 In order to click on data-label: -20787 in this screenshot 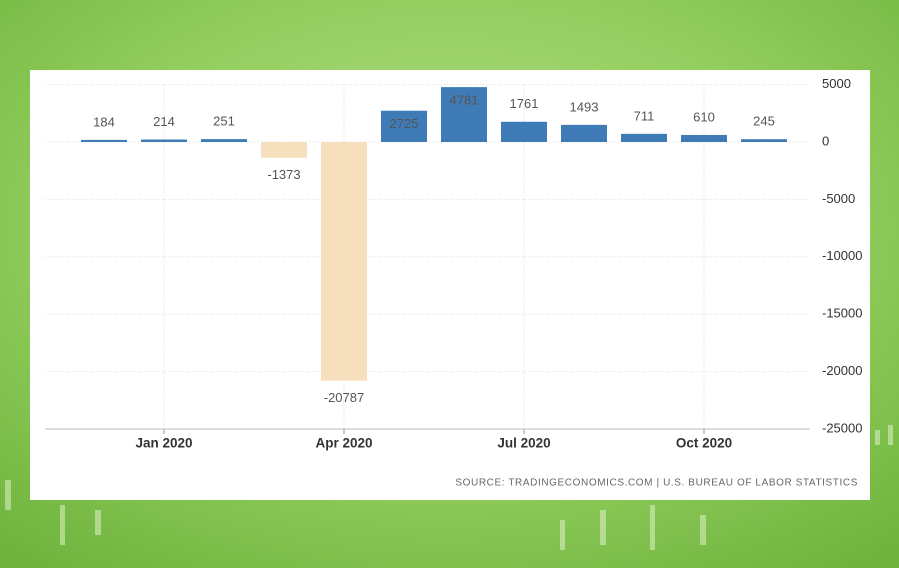, I will do `click(344, 397)`.